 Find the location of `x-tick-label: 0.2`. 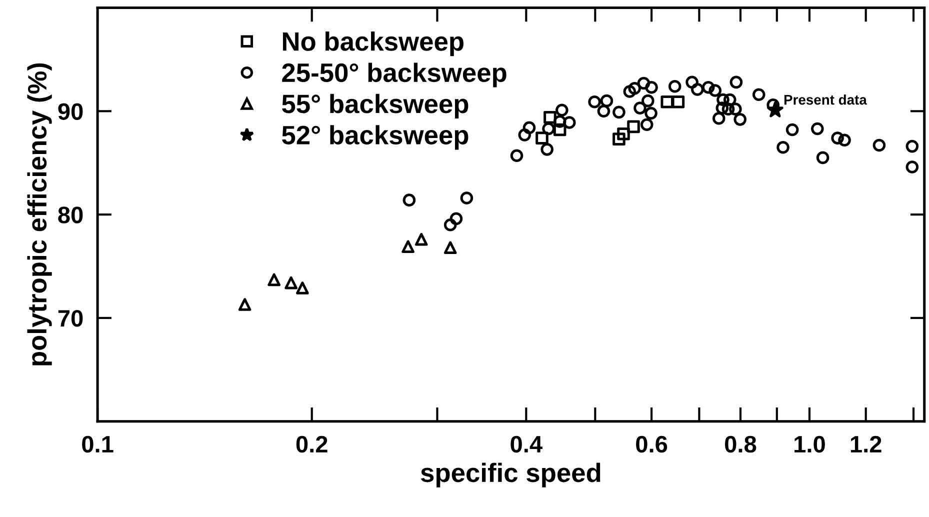

x-tick-label: 0.2 is located at coordinates (312, 444).